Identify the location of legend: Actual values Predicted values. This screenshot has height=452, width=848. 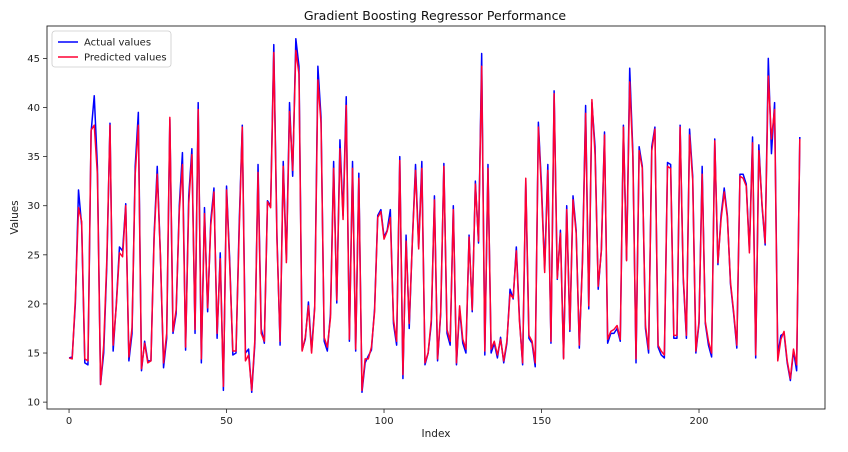
(111, 49).